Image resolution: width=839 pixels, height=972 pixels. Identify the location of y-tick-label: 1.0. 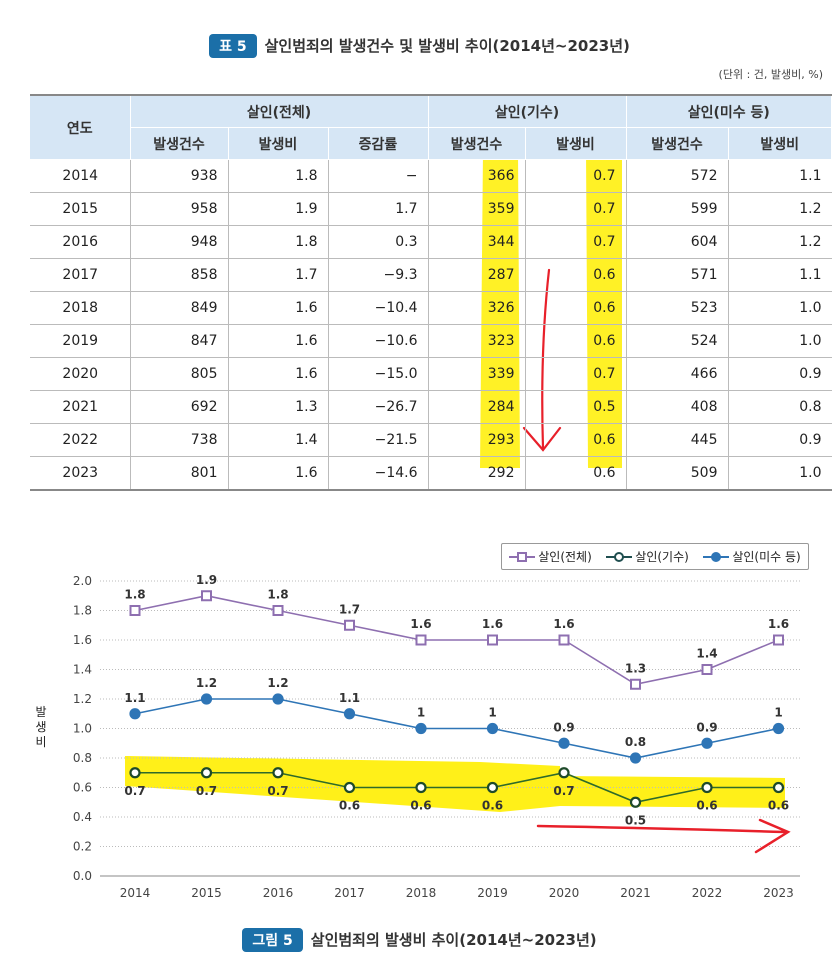
(82, 729).